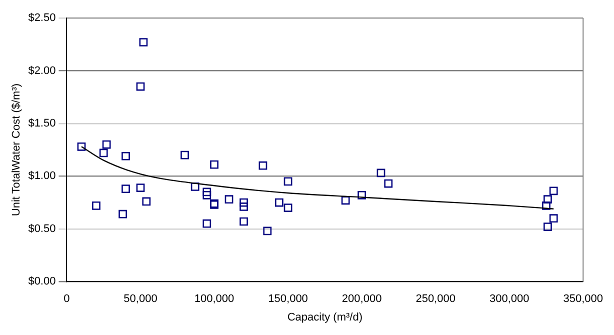 The height and width of the screenshot is (335, 614). I want to click on x-axis-title: Capacity (m³/d), so click(325, 317).